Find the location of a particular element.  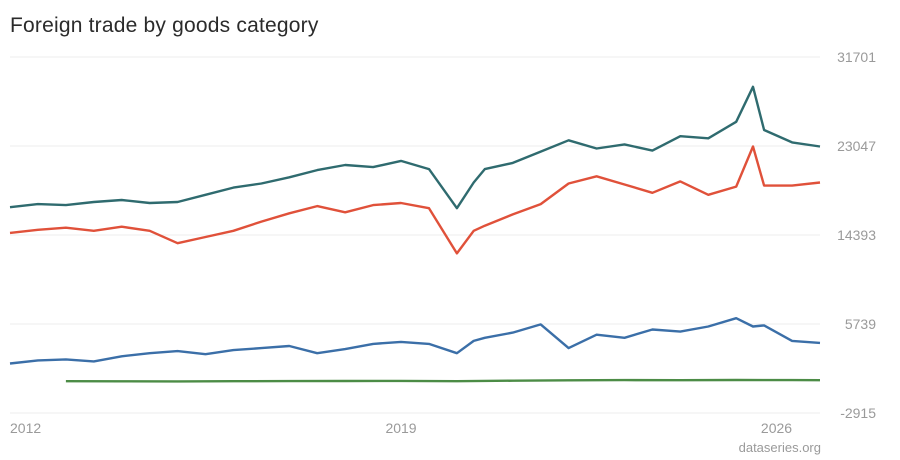

x-tick-label: 2012 is located at coordinates (25, 428).